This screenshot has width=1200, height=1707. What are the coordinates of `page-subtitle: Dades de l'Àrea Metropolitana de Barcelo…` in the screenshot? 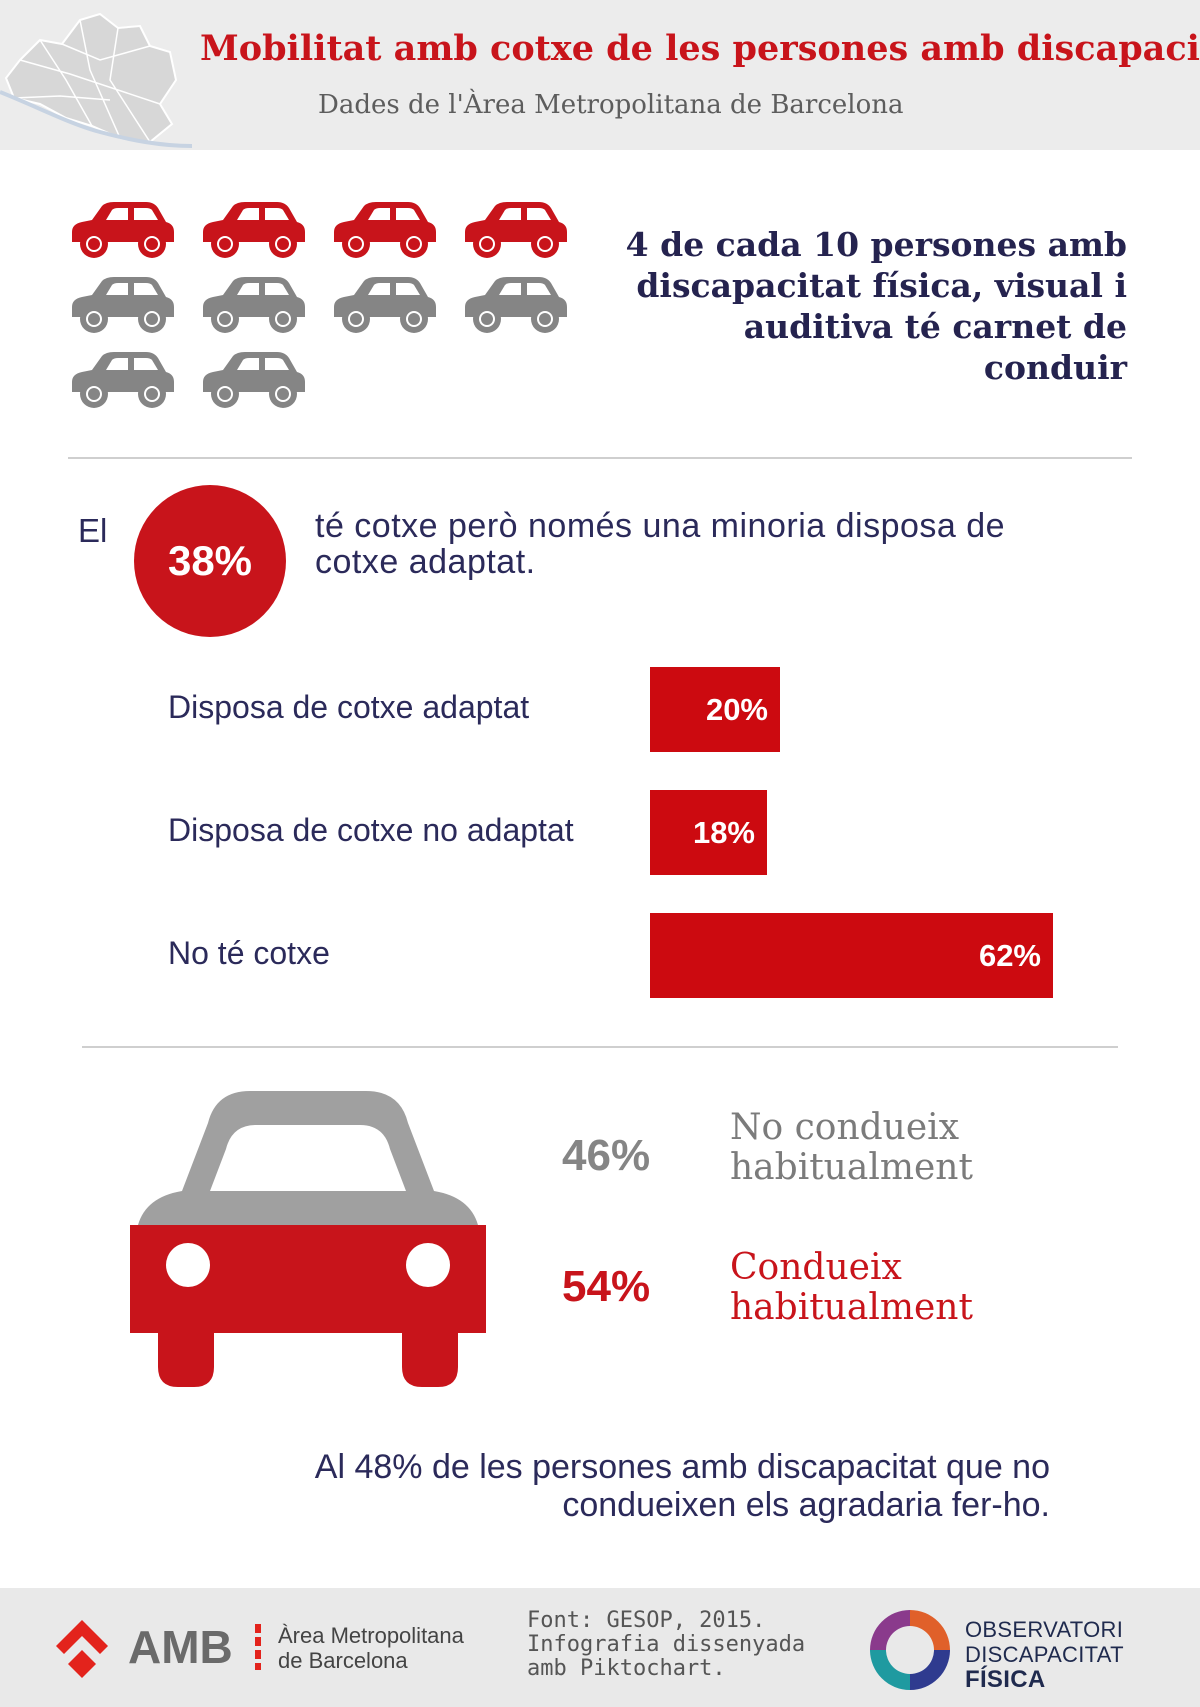 It's located at (611, 105).